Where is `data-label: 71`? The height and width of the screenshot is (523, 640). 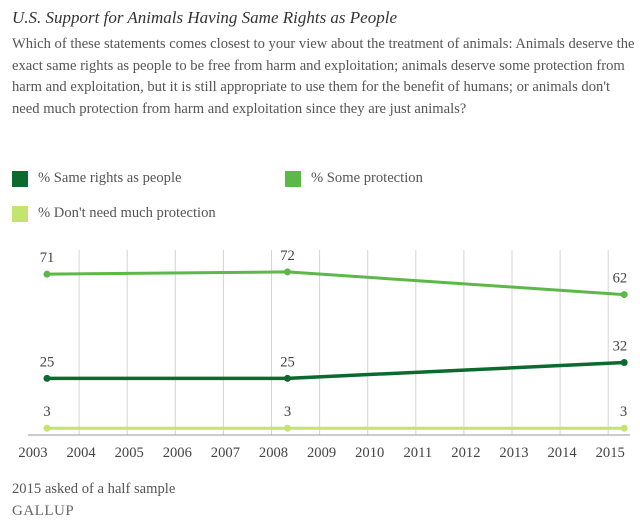
data-label: 71 is located at coordinates (47, 258).